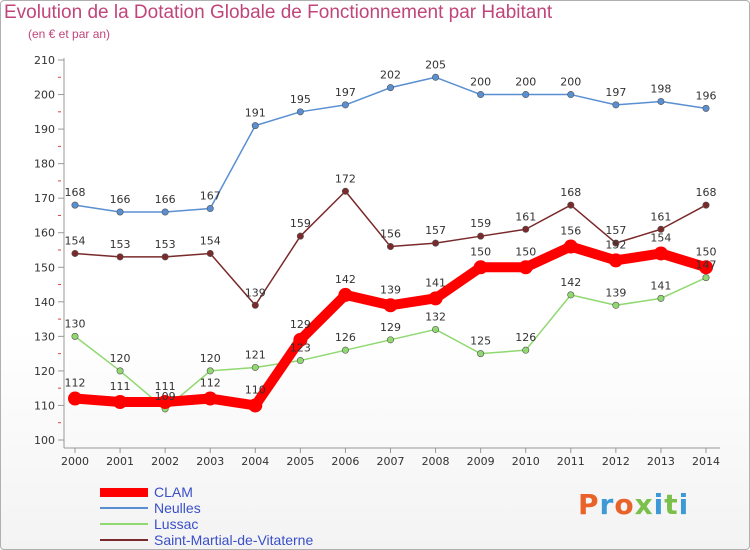  Describe the element at coordinates (660, 88) in the screenshot. I see `data-label: 198` at that location.